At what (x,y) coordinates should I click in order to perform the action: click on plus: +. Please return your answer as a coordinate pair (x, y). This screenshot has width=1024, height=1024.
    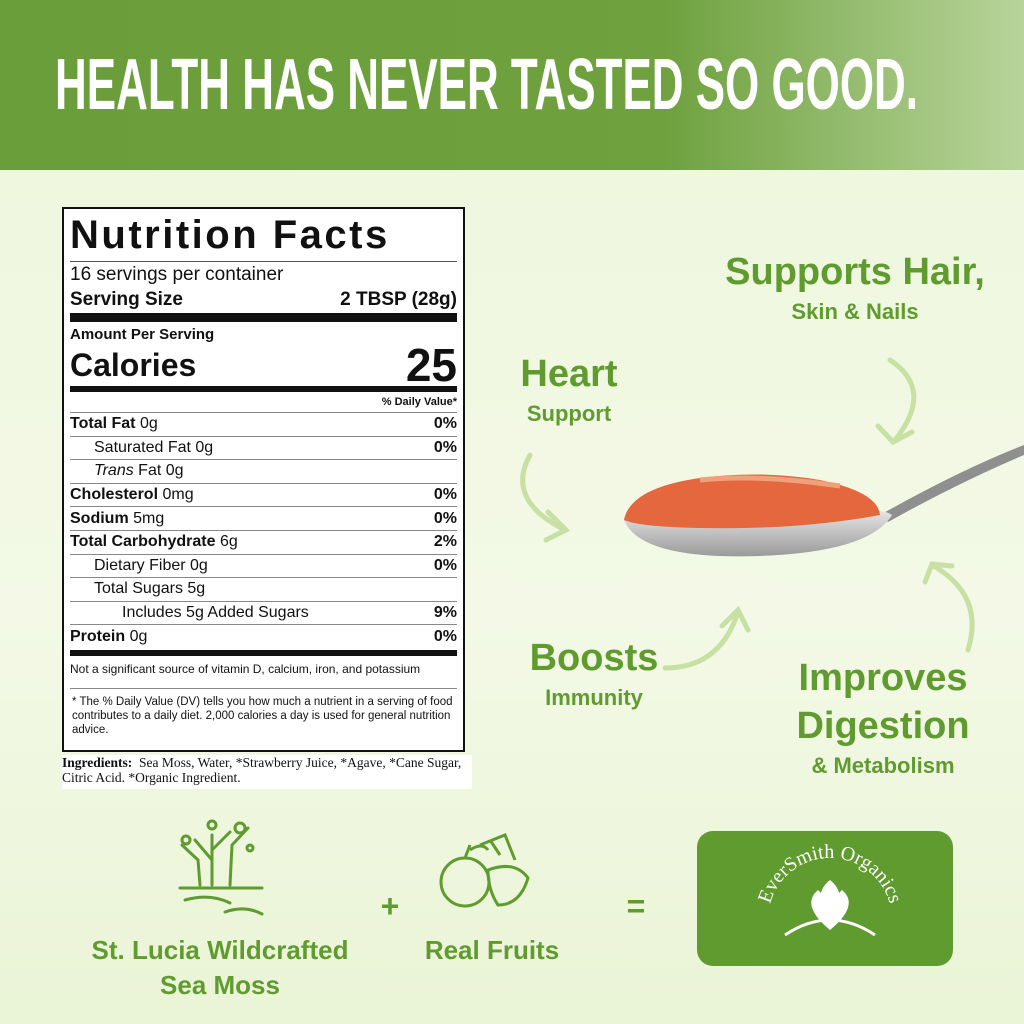
    Looking at the image, I should click on (390, 906).